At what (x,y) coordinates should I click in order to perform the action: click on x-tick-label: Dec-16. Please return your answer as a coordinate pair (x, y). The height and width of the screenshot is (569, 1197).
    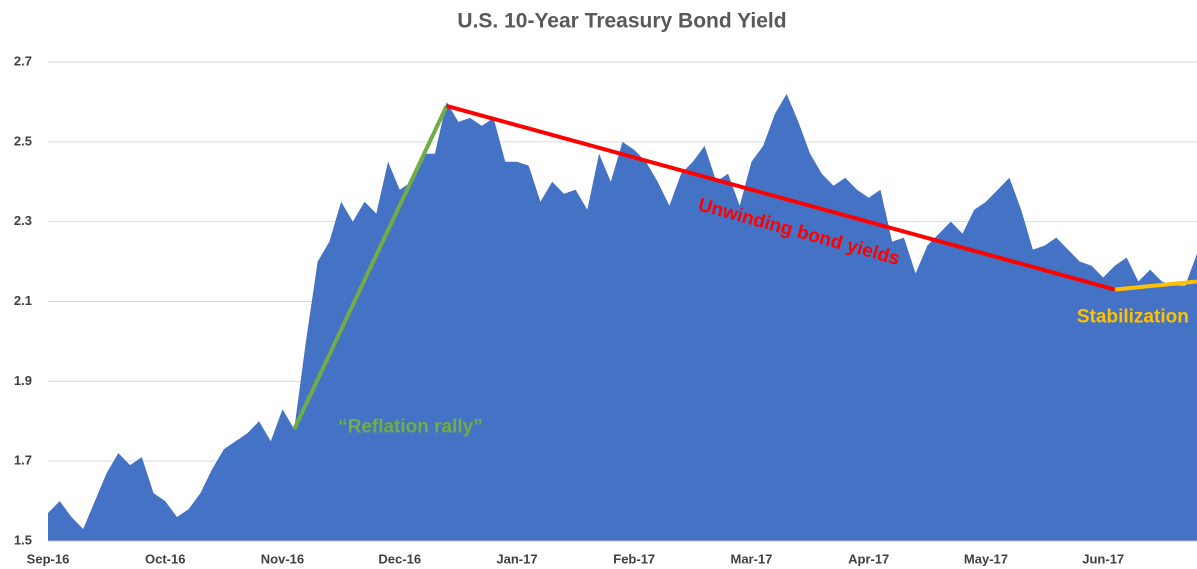
    Looking at the image, I should click on (399, 558).